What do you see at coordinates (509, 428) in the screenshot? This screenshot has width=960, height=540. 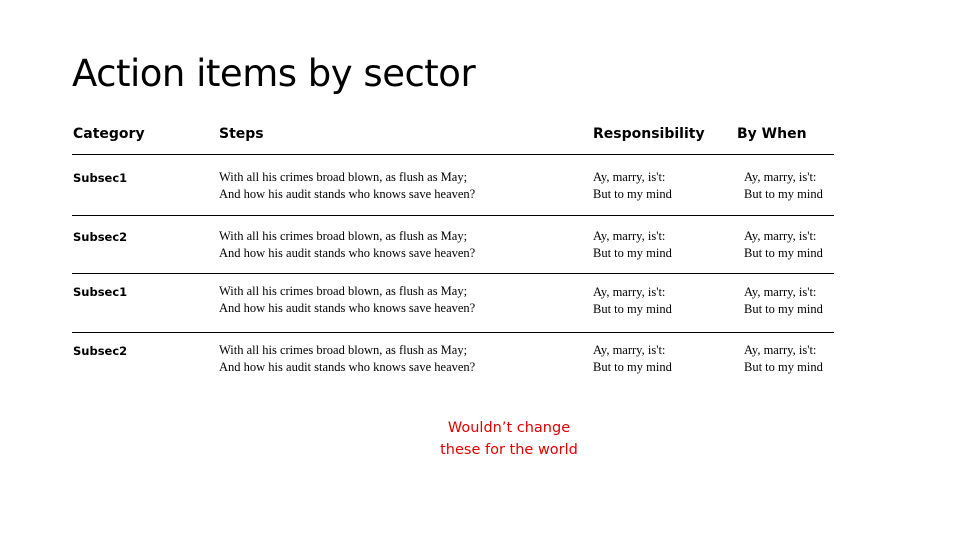 I see `note-line: Wouldn’t change` at bounding box center [509, 428].